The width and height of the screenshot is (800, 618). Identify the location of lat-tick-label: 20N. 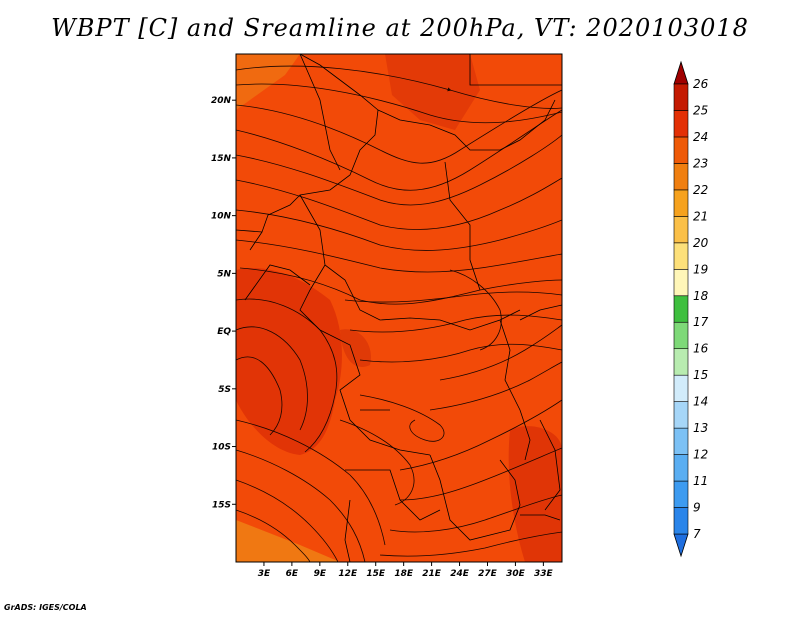
(221, 101).